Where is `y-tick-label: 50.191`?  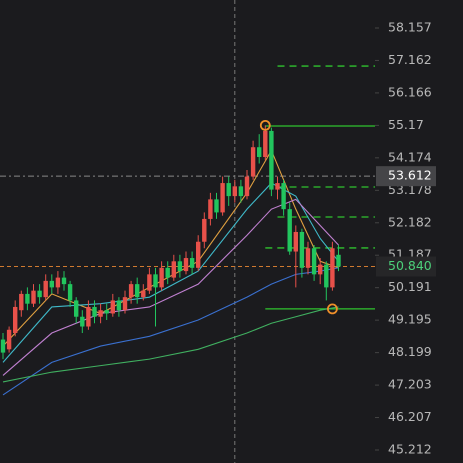 y-tick-label: 50.191 is located at coordinates (410, 286).